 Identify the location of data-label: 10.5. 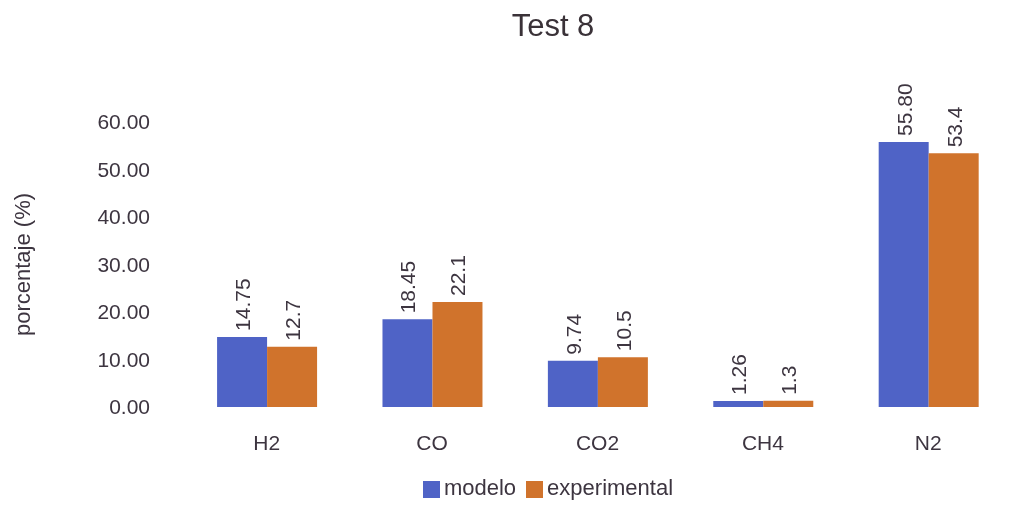
(623, 331).